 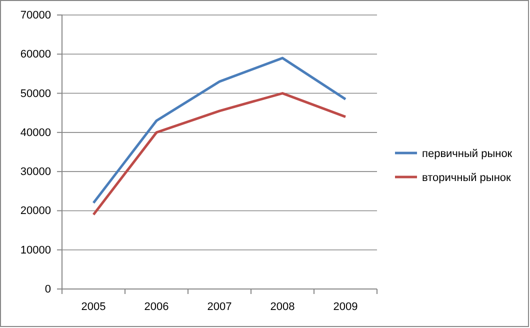 I want to click on x-tick-label: 2009, so click(x=345, y=306).